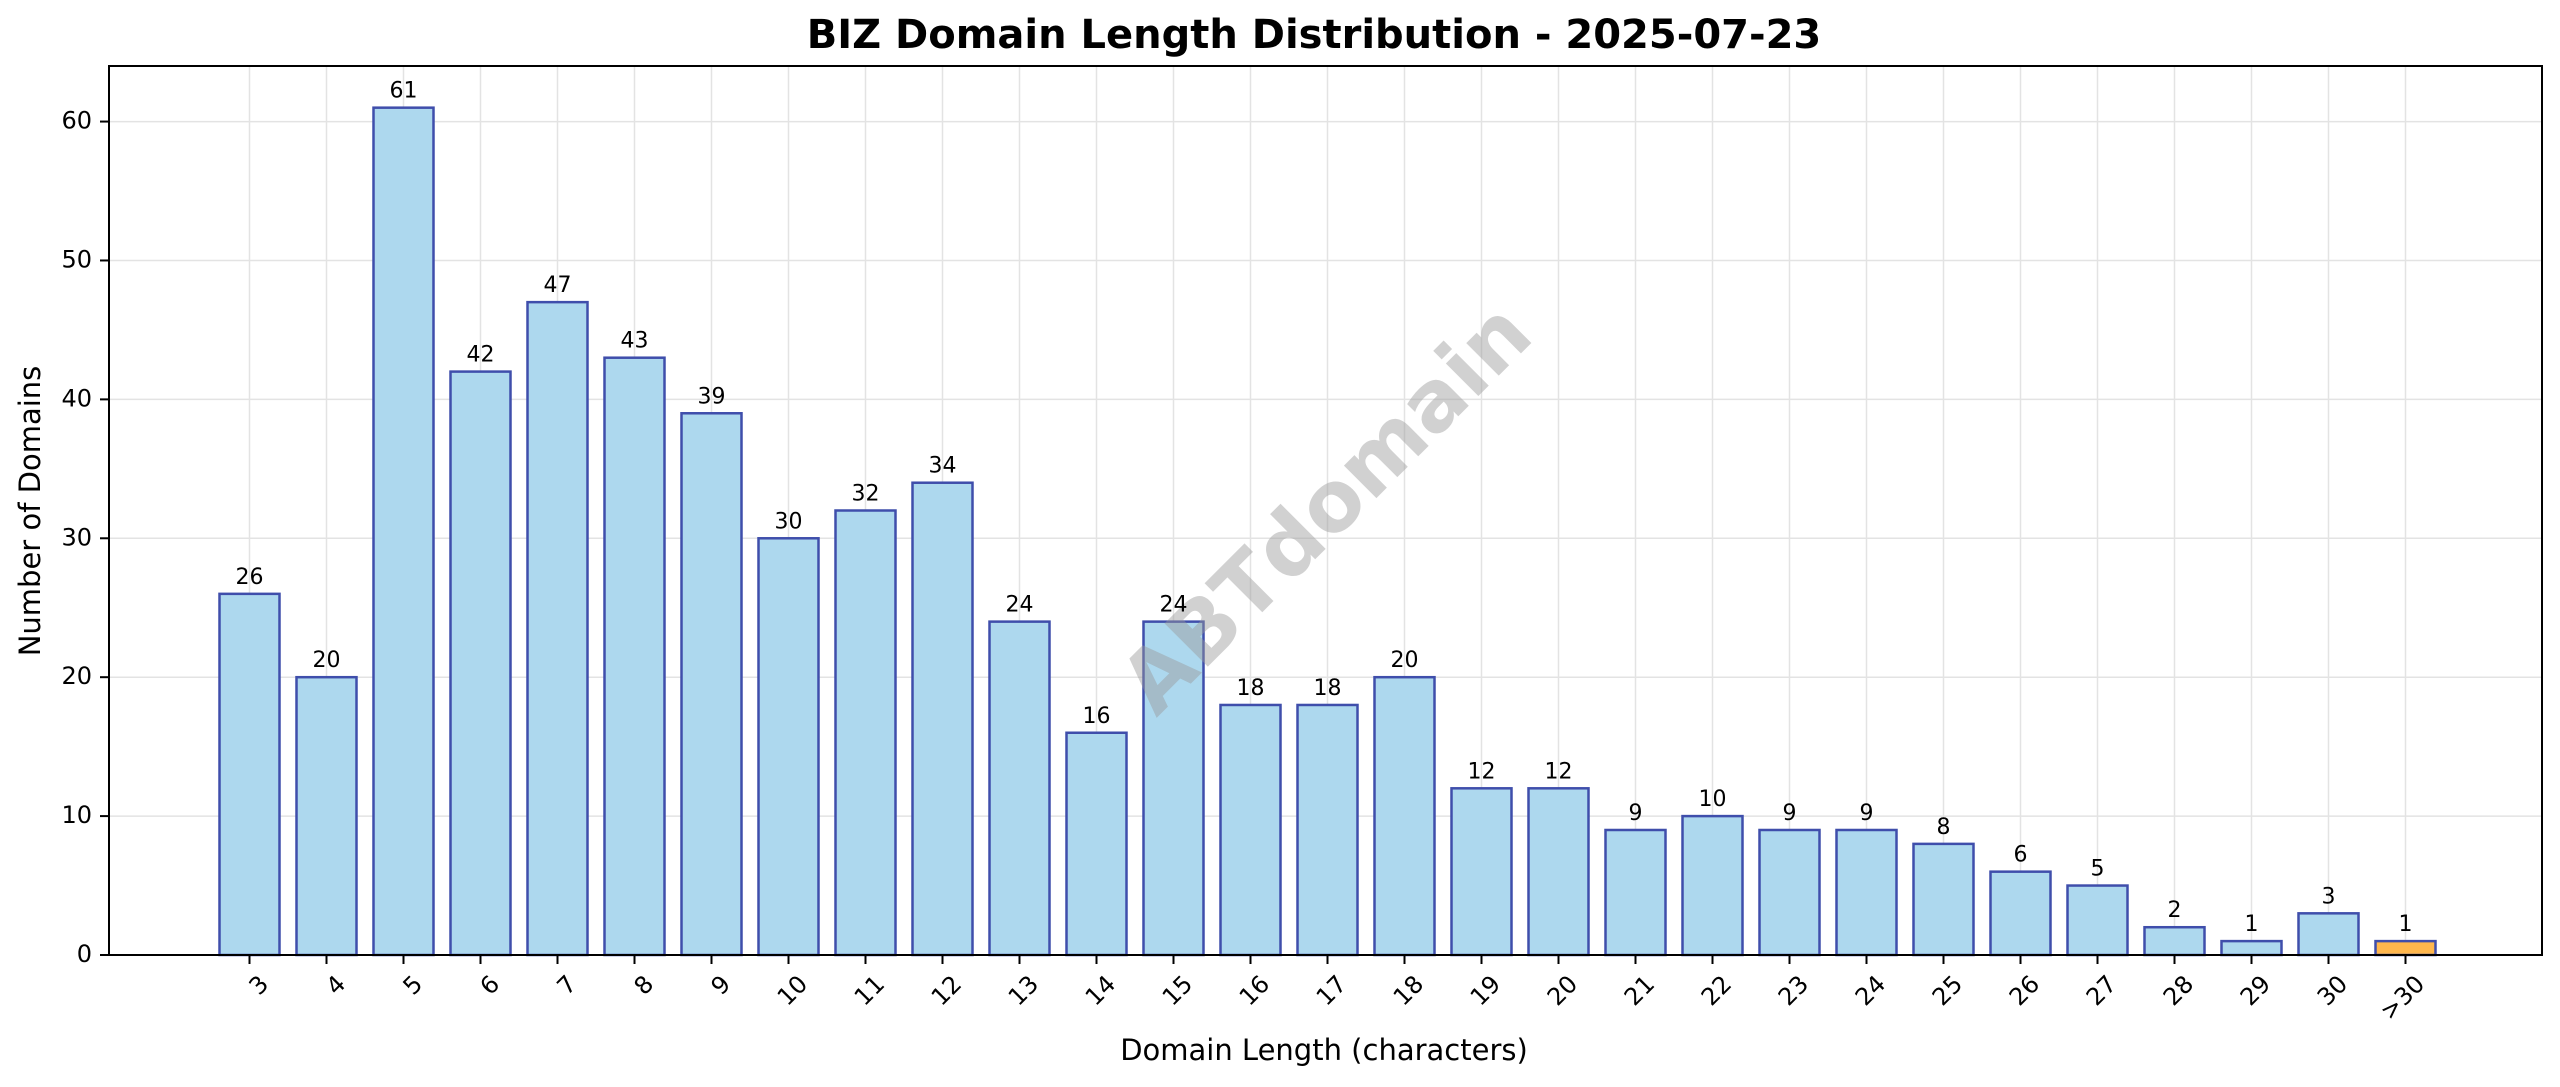  I want to click on bar-value-label: 42, so click(481, 355).